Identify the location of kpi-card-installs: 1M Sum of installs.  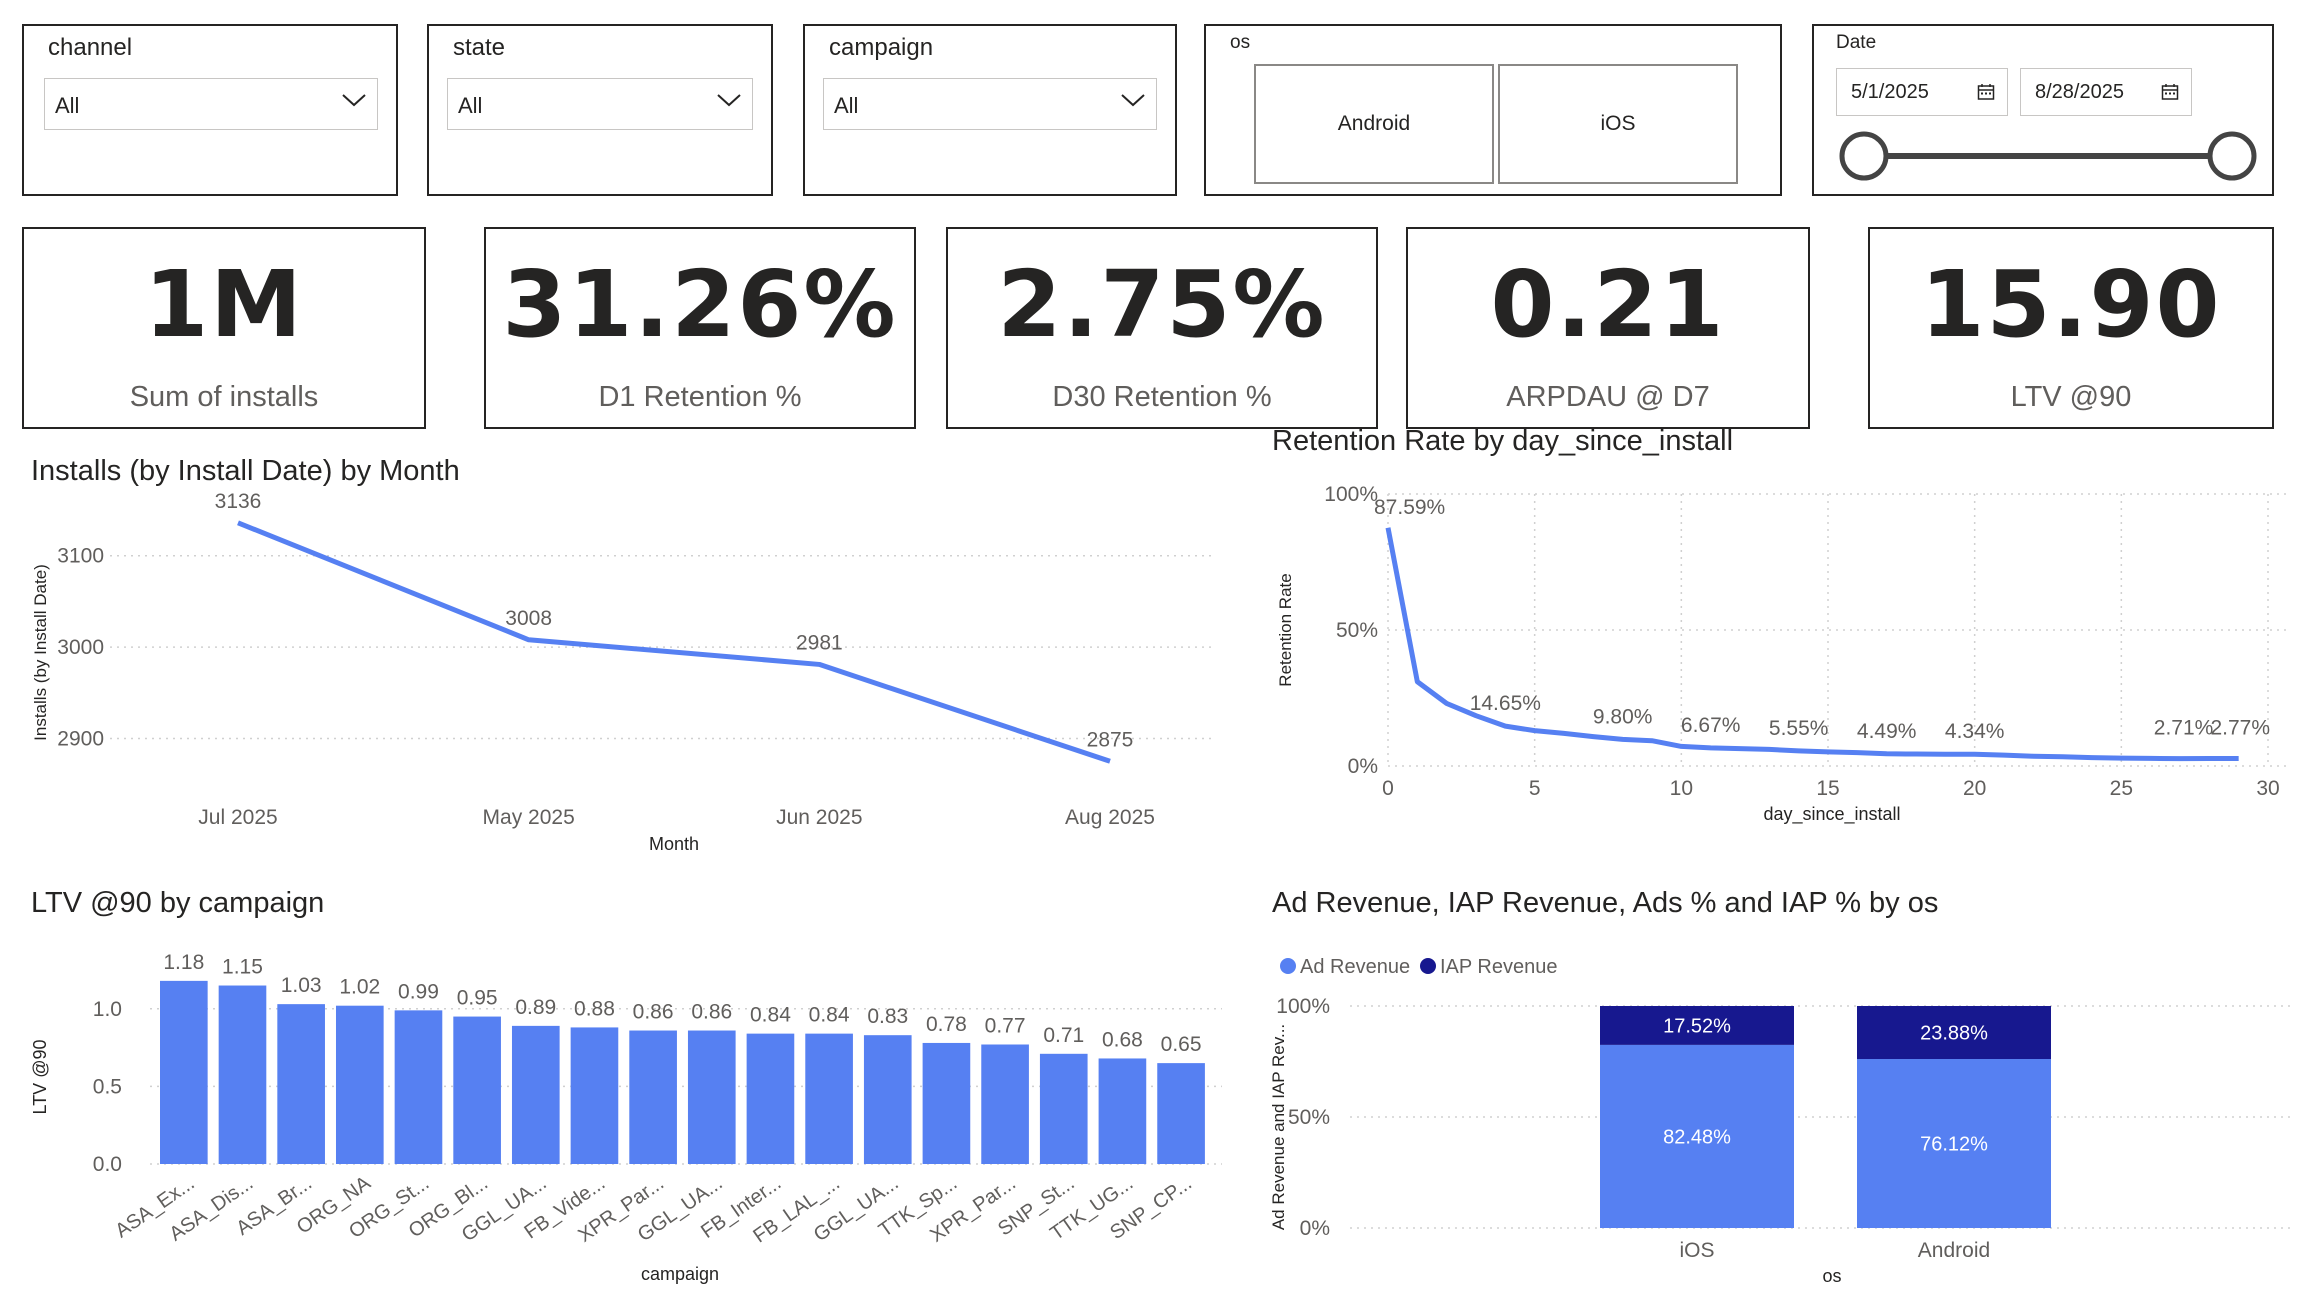
(224, 328).